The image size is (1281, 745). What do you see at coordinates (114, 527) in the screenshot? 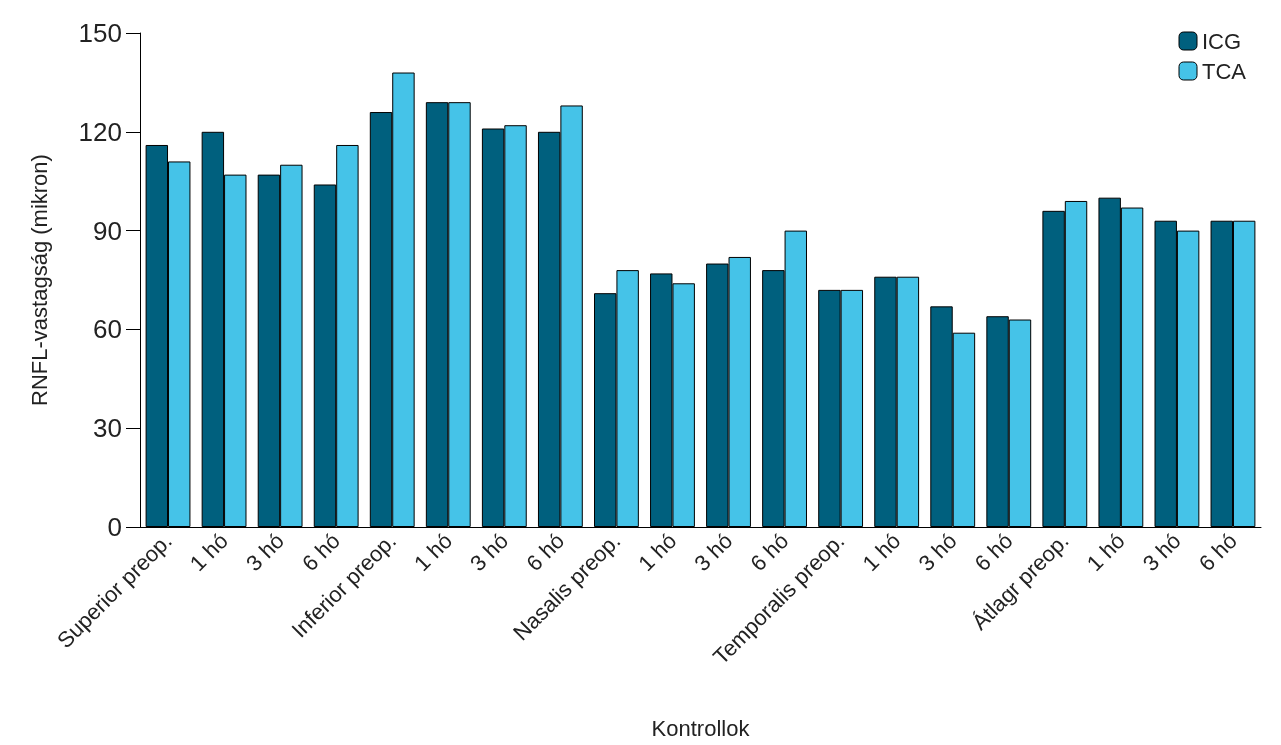
I see `y-tick-label: 0` at bounding box center [114, 527].